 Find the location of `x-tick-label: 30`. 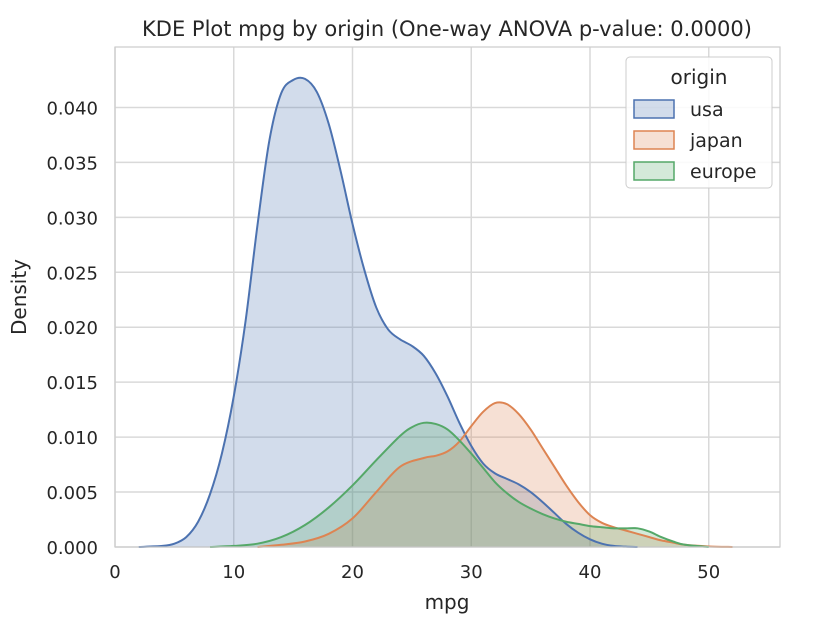

x-tick-label: 30 is located at coordinates (471, 572).